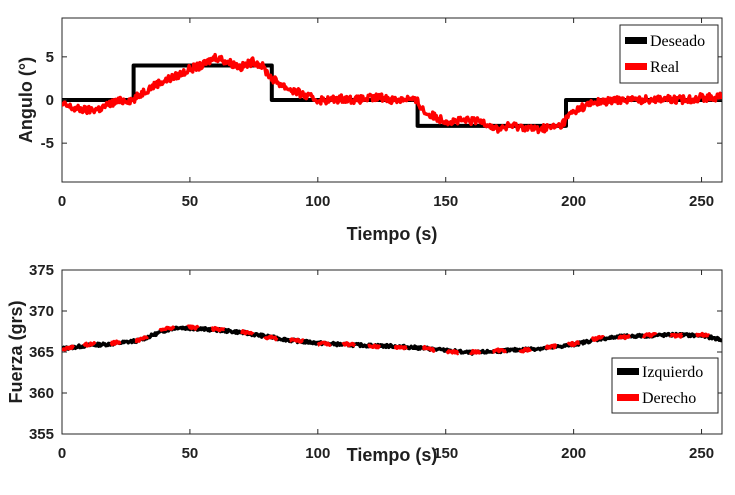  Describe the element at coordinates (392, 234) in the screenshot. I see `angle-xlabel: Tiempo (s)` at that location.